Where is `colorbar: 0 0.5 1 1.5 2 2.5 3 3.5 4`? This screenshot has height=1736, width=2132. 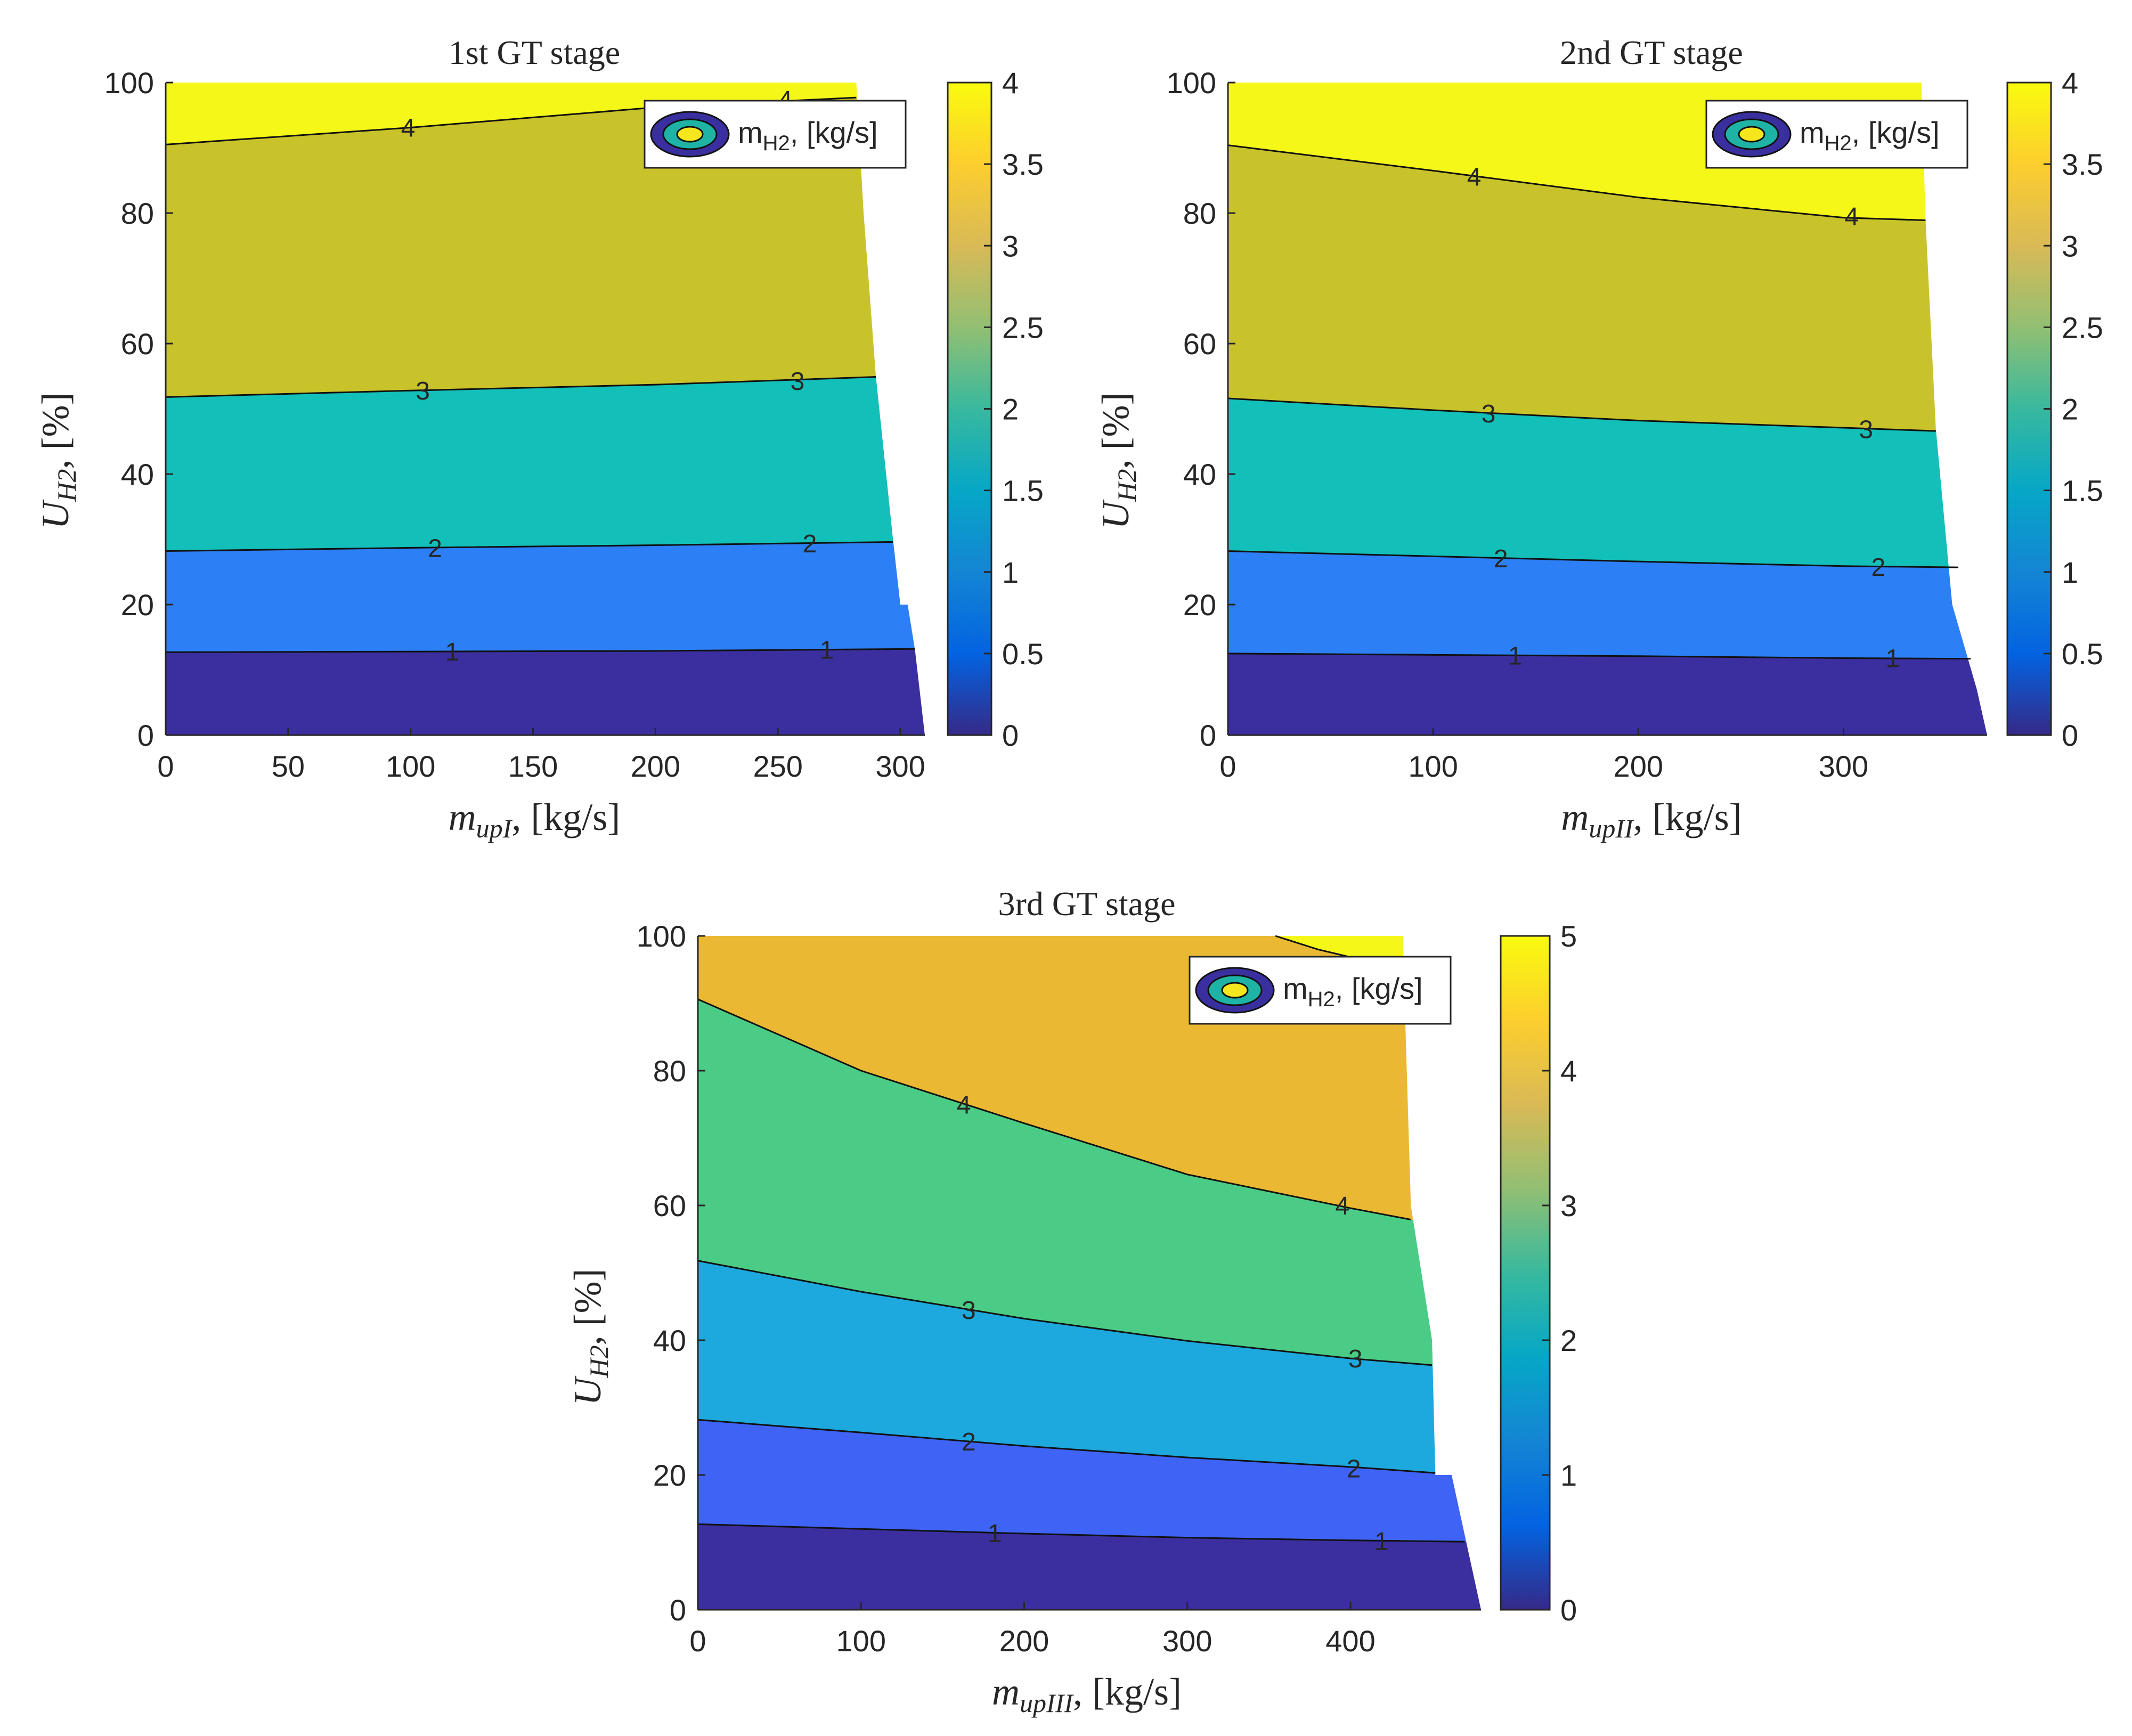 colorbar: 0 0.5 1 1.5 2 2.5 3 3.5 4 is located at coordinates (995, 409).